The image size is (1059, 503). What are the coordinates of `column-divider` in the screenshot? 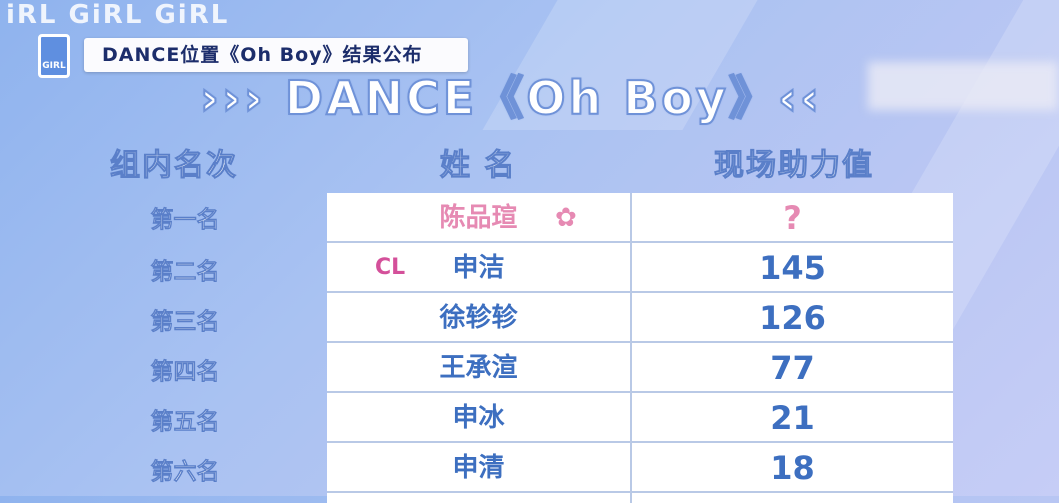 It's located at (631, 348).